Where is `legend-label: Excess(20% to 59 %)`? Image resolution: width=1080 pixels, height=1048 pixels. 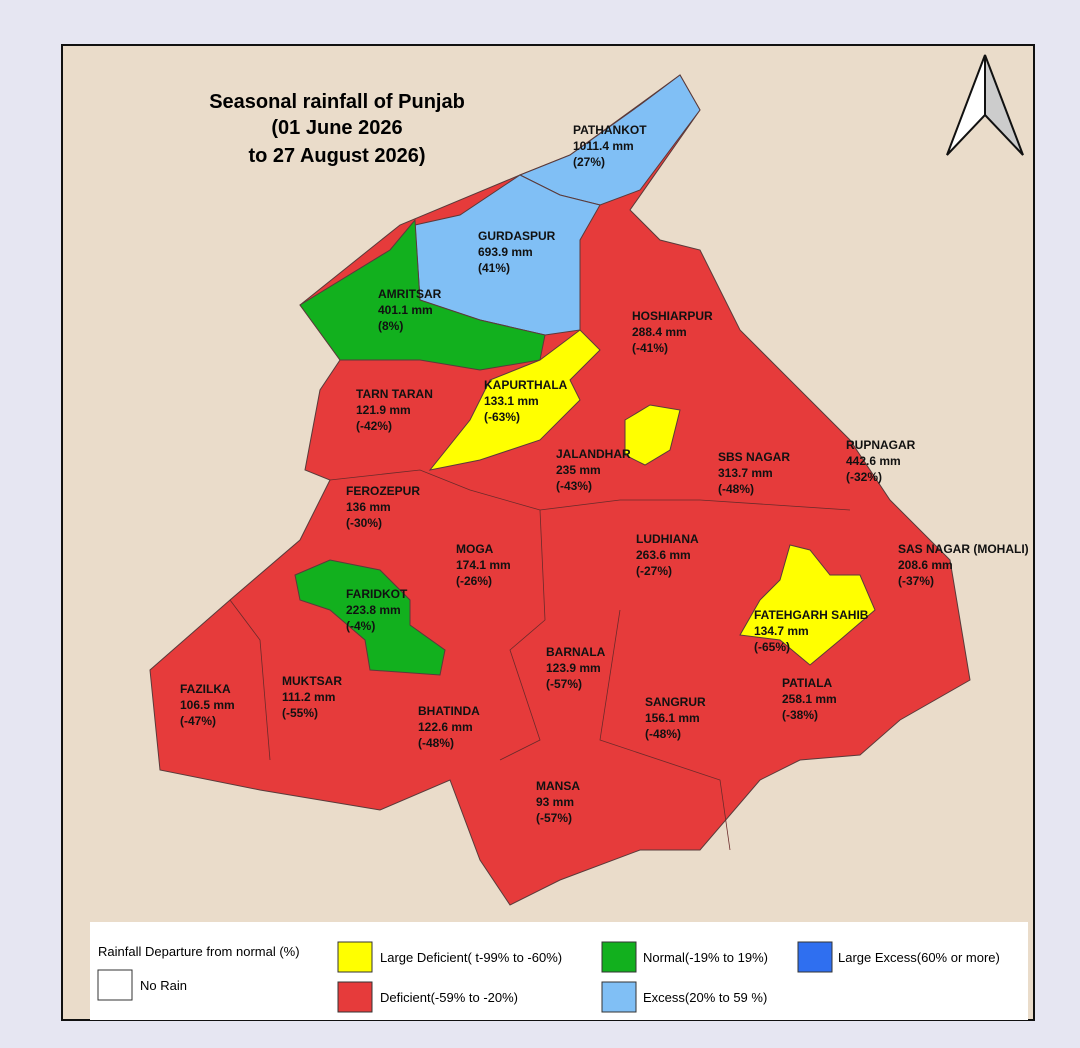
legend-label: Excess(20% to 59 %) is located at coordinates (705, 997).